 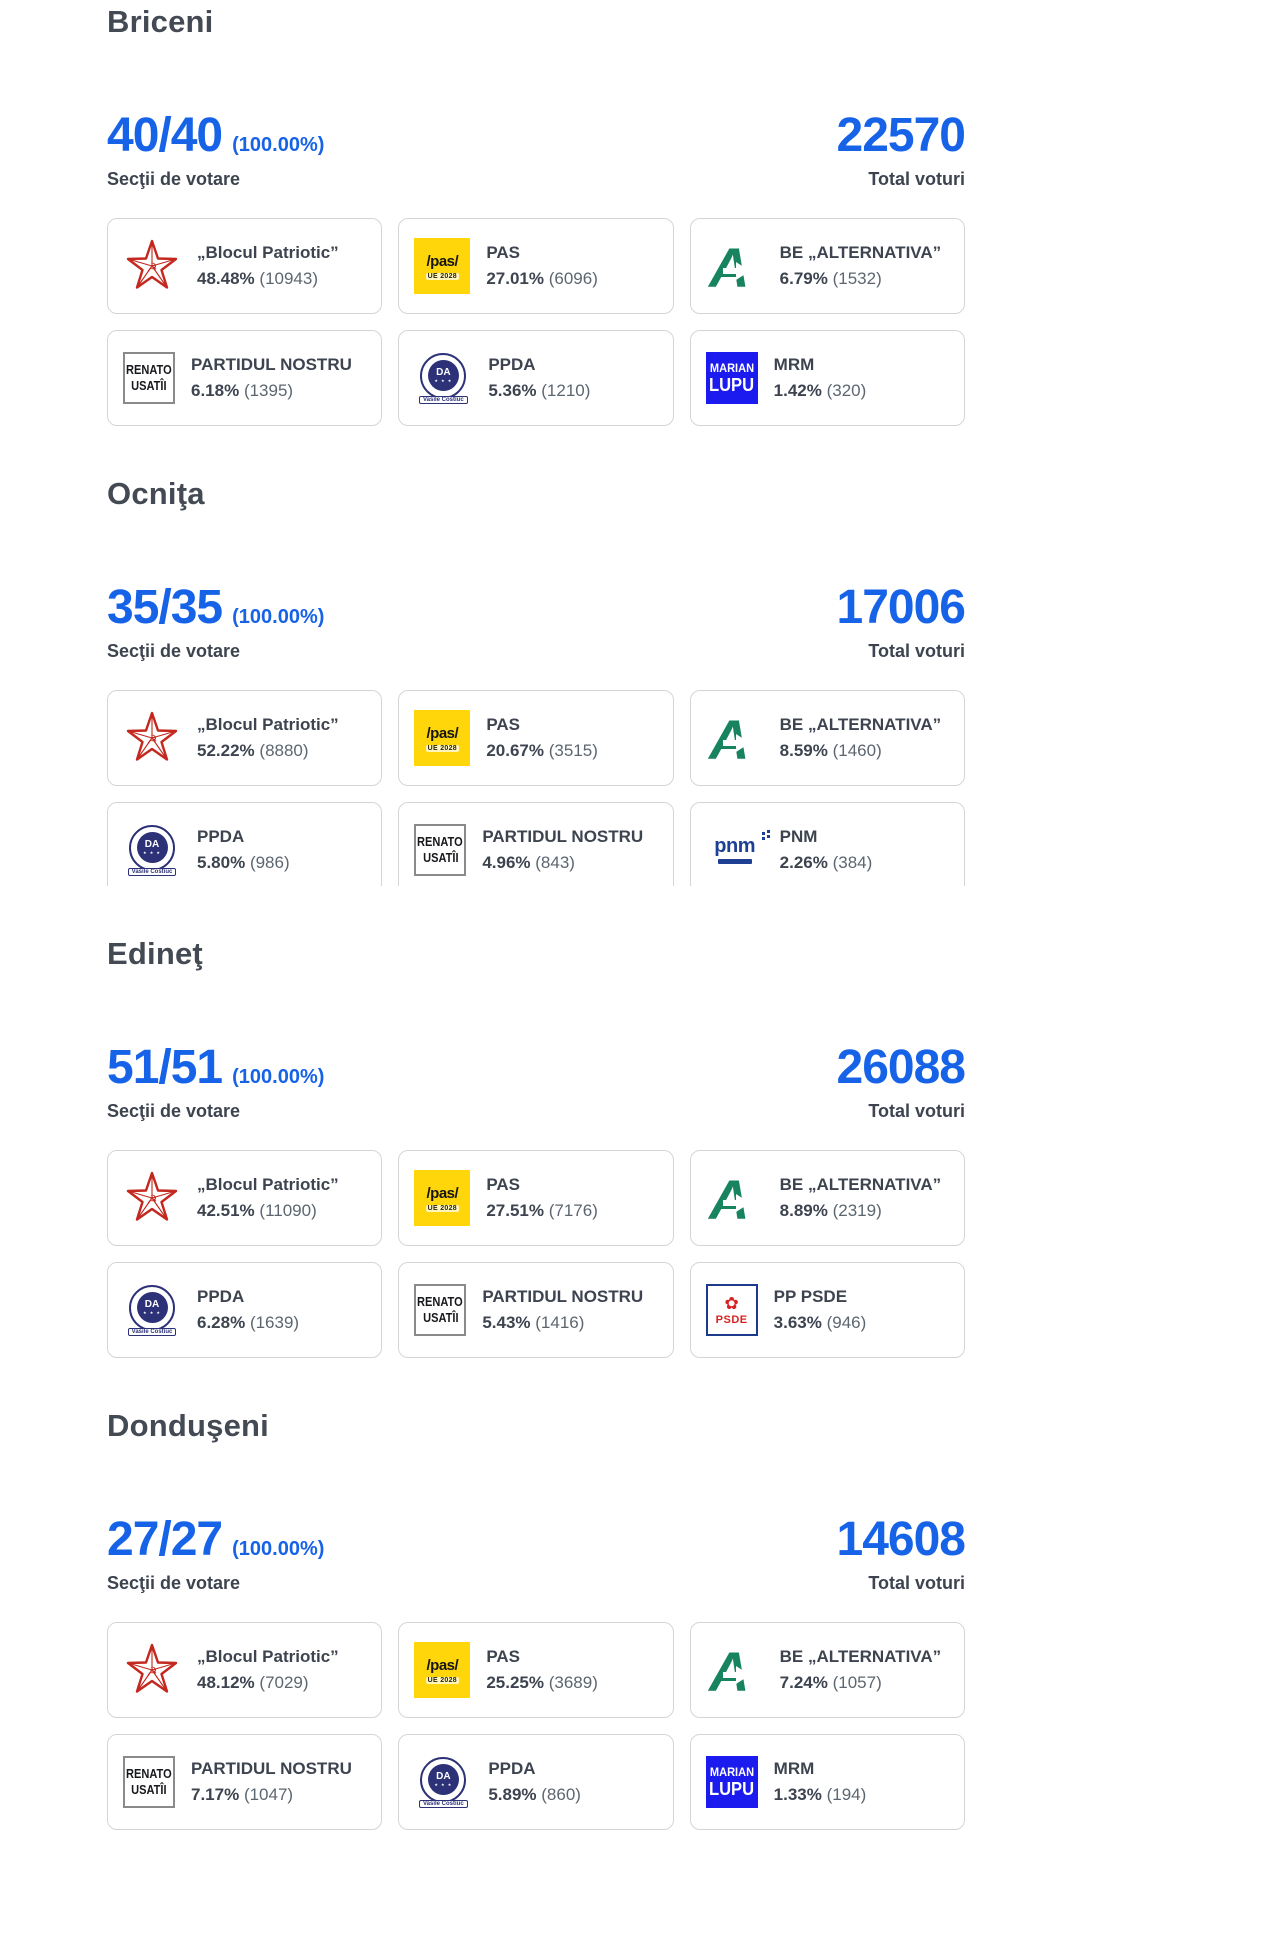 I want to click on district-title: Ocniţa, so click(x=156, y=493).